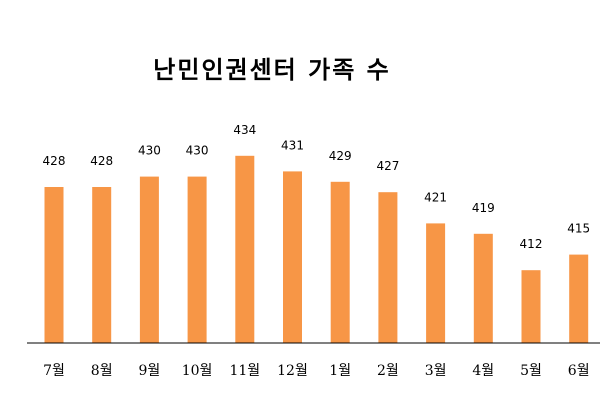 This screenshot has height=404, width=600. What do you see at coordinates (435, 197) in the screenshot?
I see `data-label-3월: 421` at bounding box center [435, 197].